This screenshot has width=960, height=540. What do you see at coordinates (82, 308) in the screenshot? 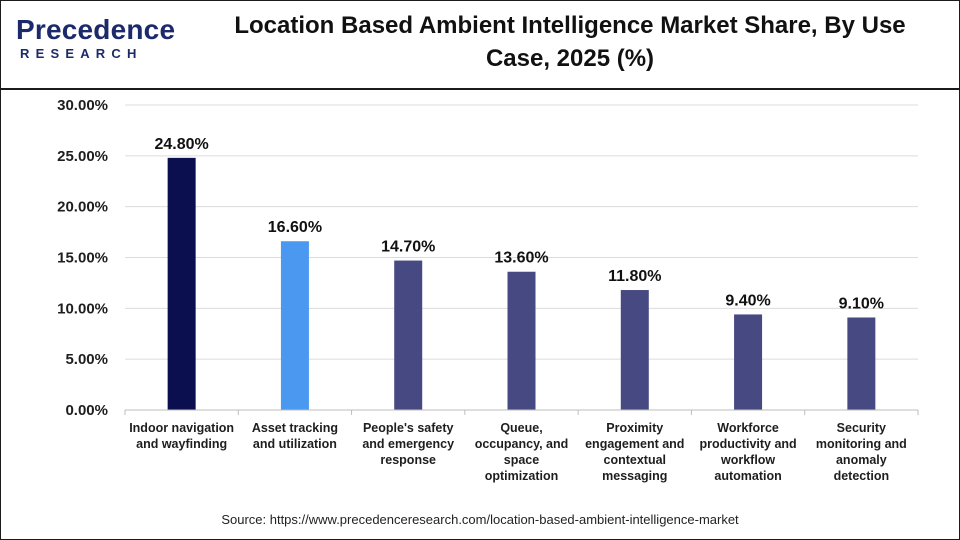
I see `y-tick-label: 10.00%` at bounding box center [82, 308].